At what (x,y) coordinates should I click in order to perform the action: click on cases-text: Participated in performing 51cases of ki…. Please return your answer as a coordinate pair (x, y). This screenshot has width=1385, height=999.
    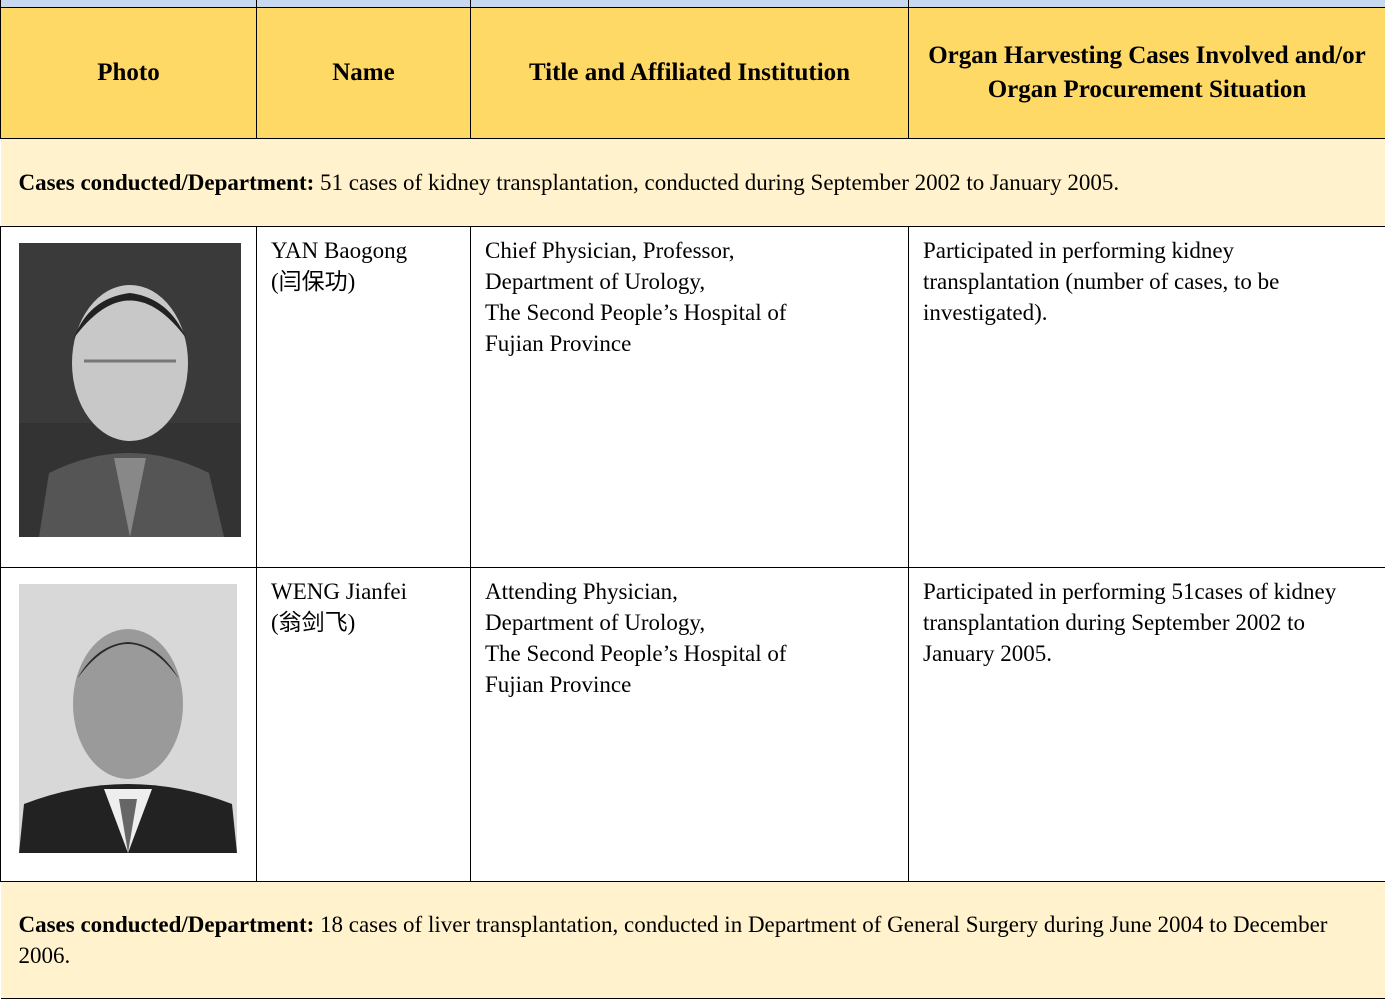
    Looking at the image, I should click on (1129, 622).